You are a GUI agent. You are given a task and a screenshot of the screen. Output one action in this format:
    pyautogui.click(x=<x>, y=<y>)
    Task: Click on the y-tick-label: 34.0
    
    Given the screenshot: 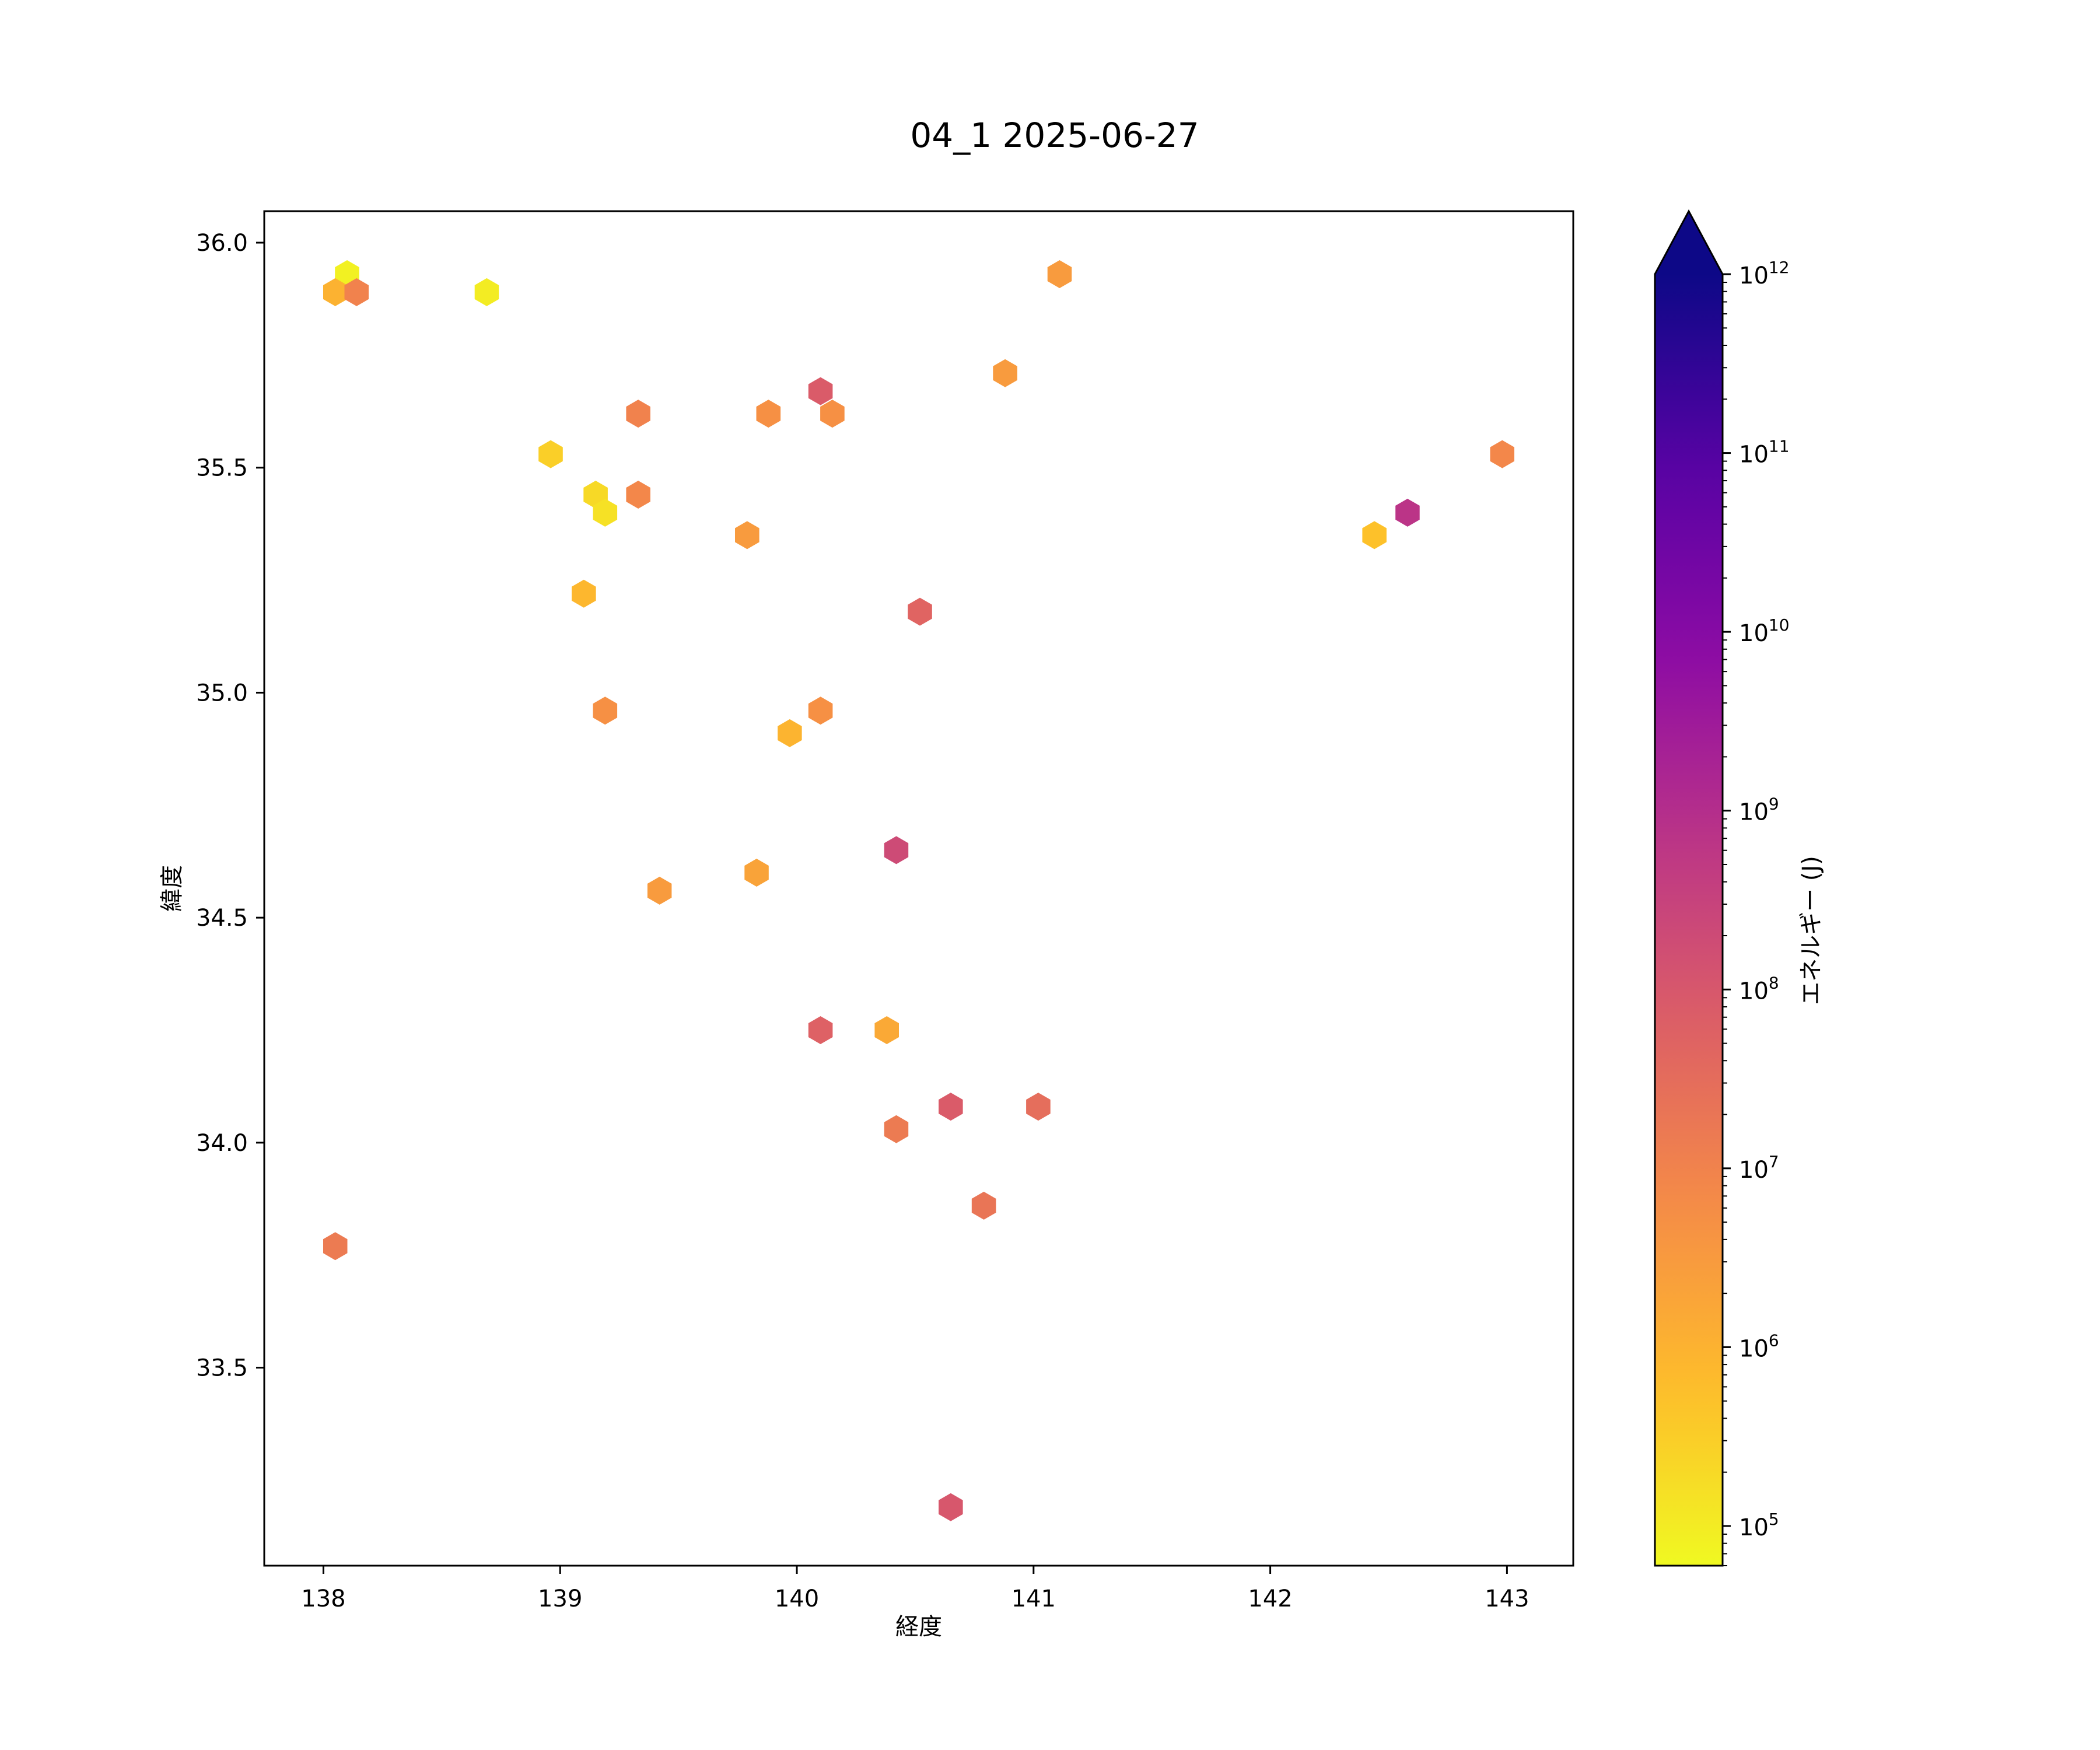 What is the action you would take?
    pyautogui.click(x=222, y=1143)
    